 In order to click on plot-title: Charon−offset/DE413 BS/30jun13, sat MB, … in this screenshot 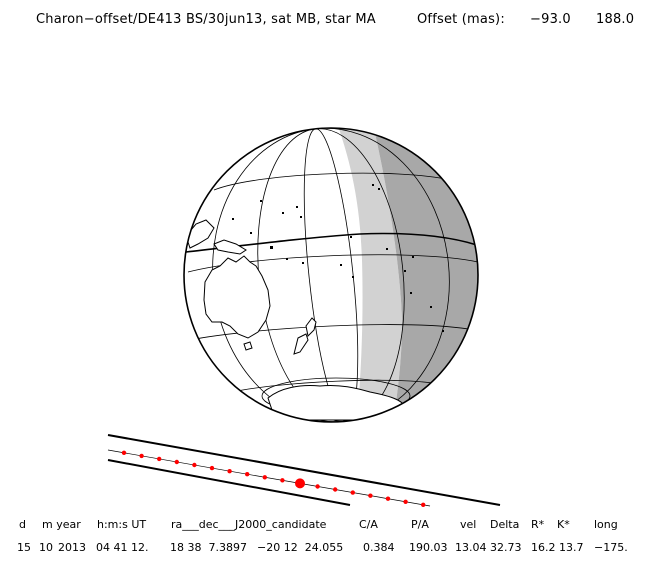, I will do `click(335, 49)`.